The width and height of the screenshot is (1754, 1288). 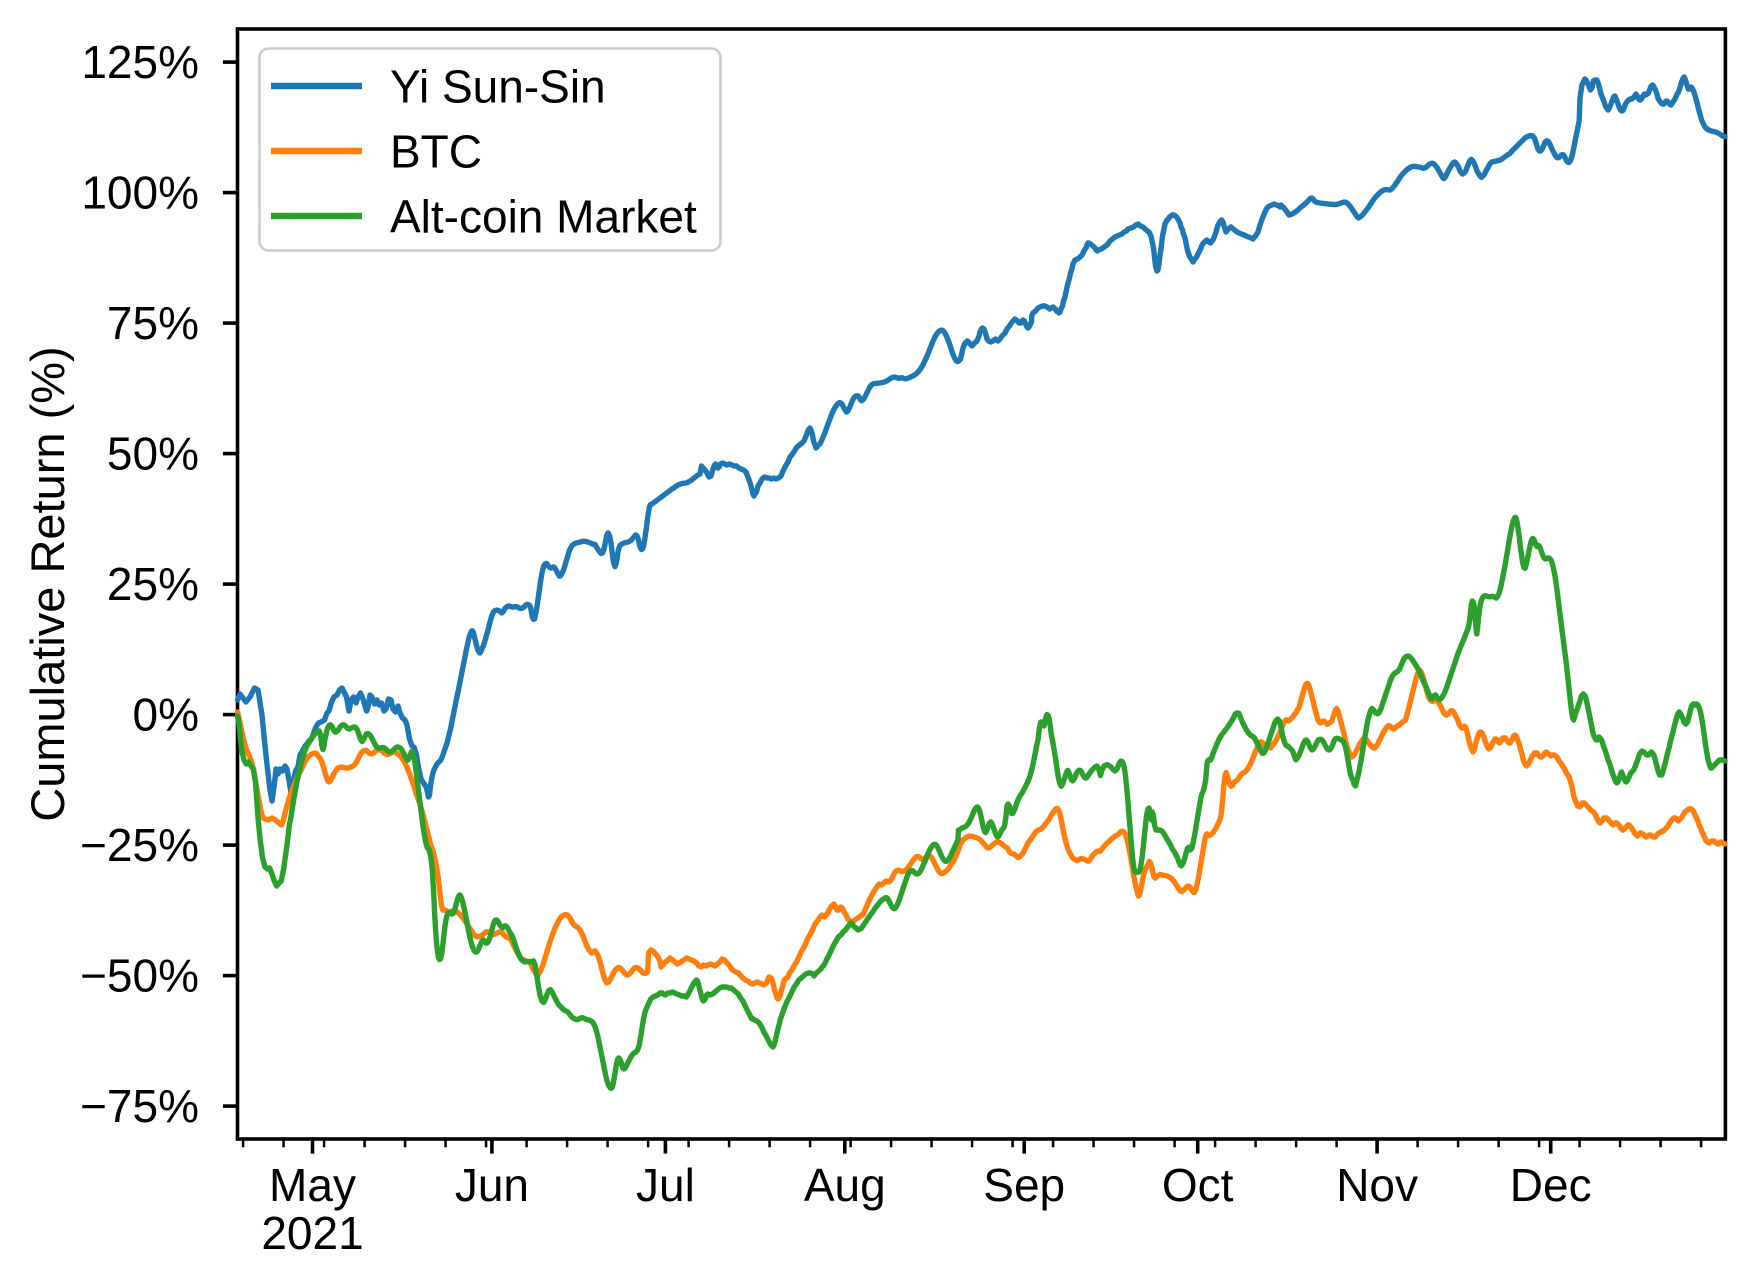 I want to click on svg-text: May, so click(x=312, y=1185).